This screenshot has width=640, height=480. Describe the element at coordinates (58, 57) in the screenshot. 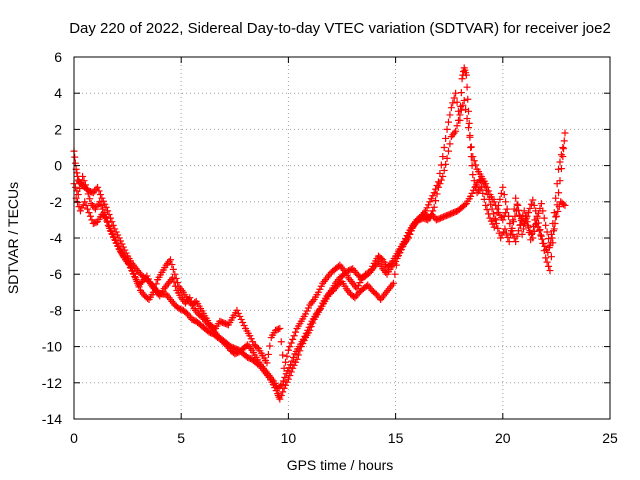

I see `y-tick-label: 6` at that location.